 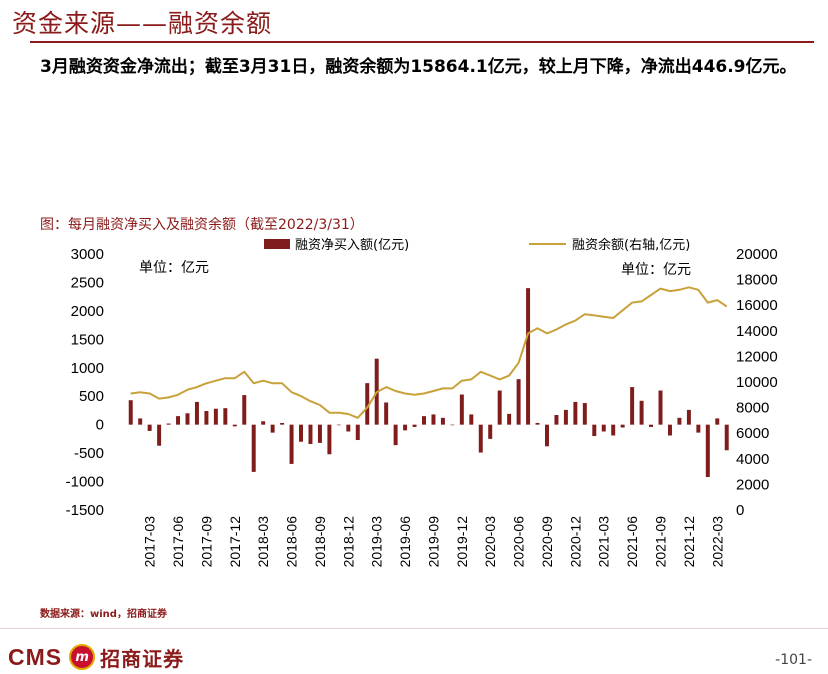 What do you see at coordinates (757, 356) in the screenshot?
I see `right-tick-label: 12000` at bounding box center [757, 356].